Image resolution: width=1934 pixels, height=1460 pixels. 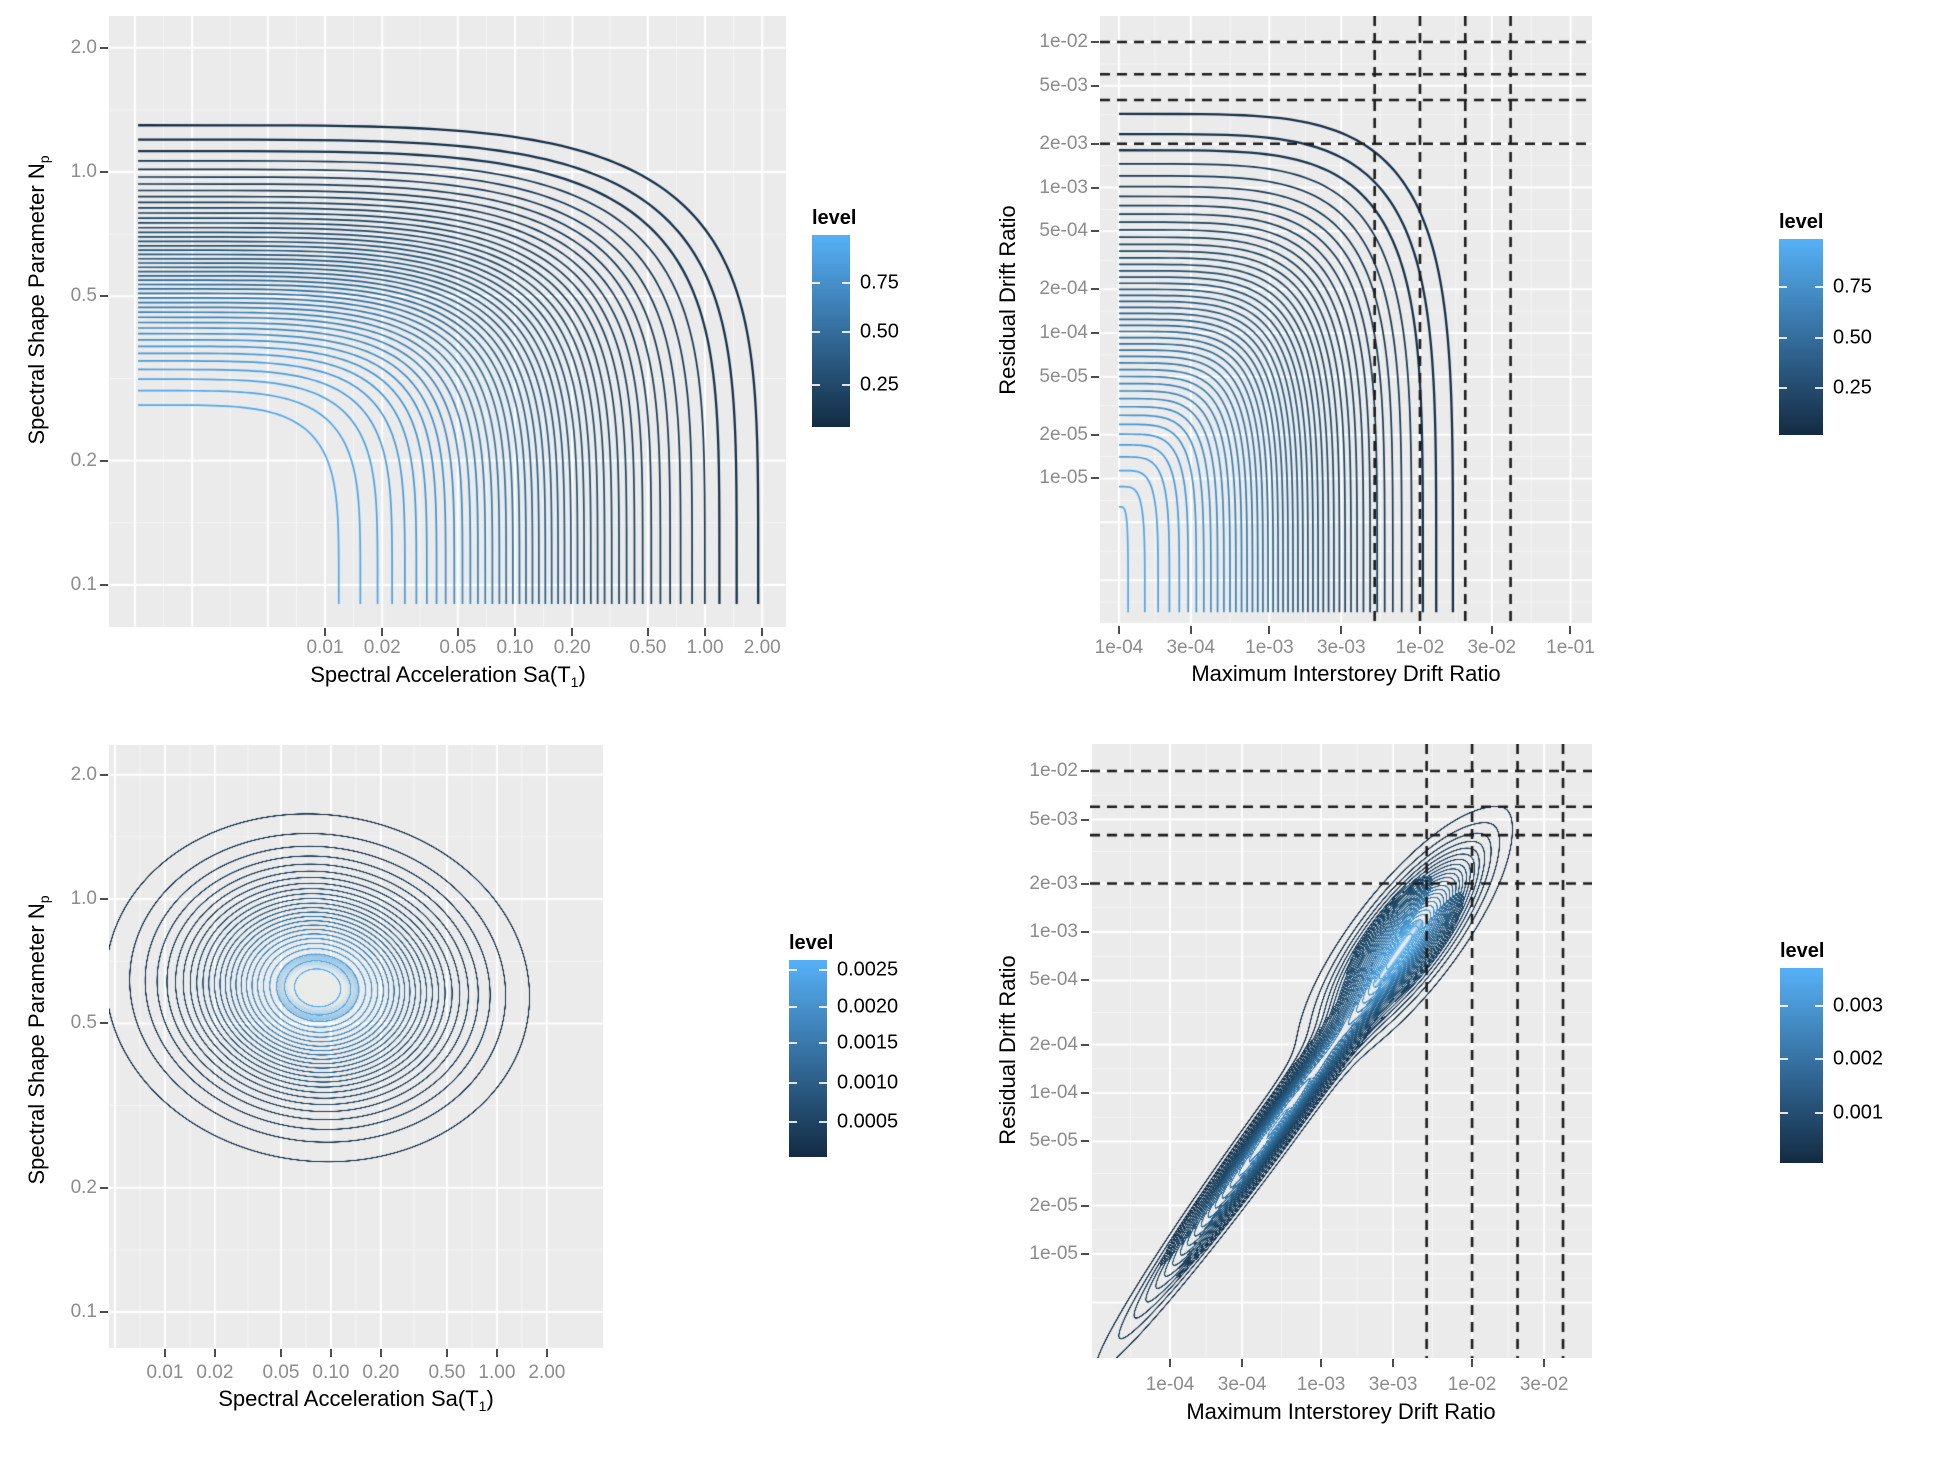 What do you see at coordinates (1063, 143) in the screenshot?
I see `y-tick-label: 2e-03` at bounding box center [1063, 143].